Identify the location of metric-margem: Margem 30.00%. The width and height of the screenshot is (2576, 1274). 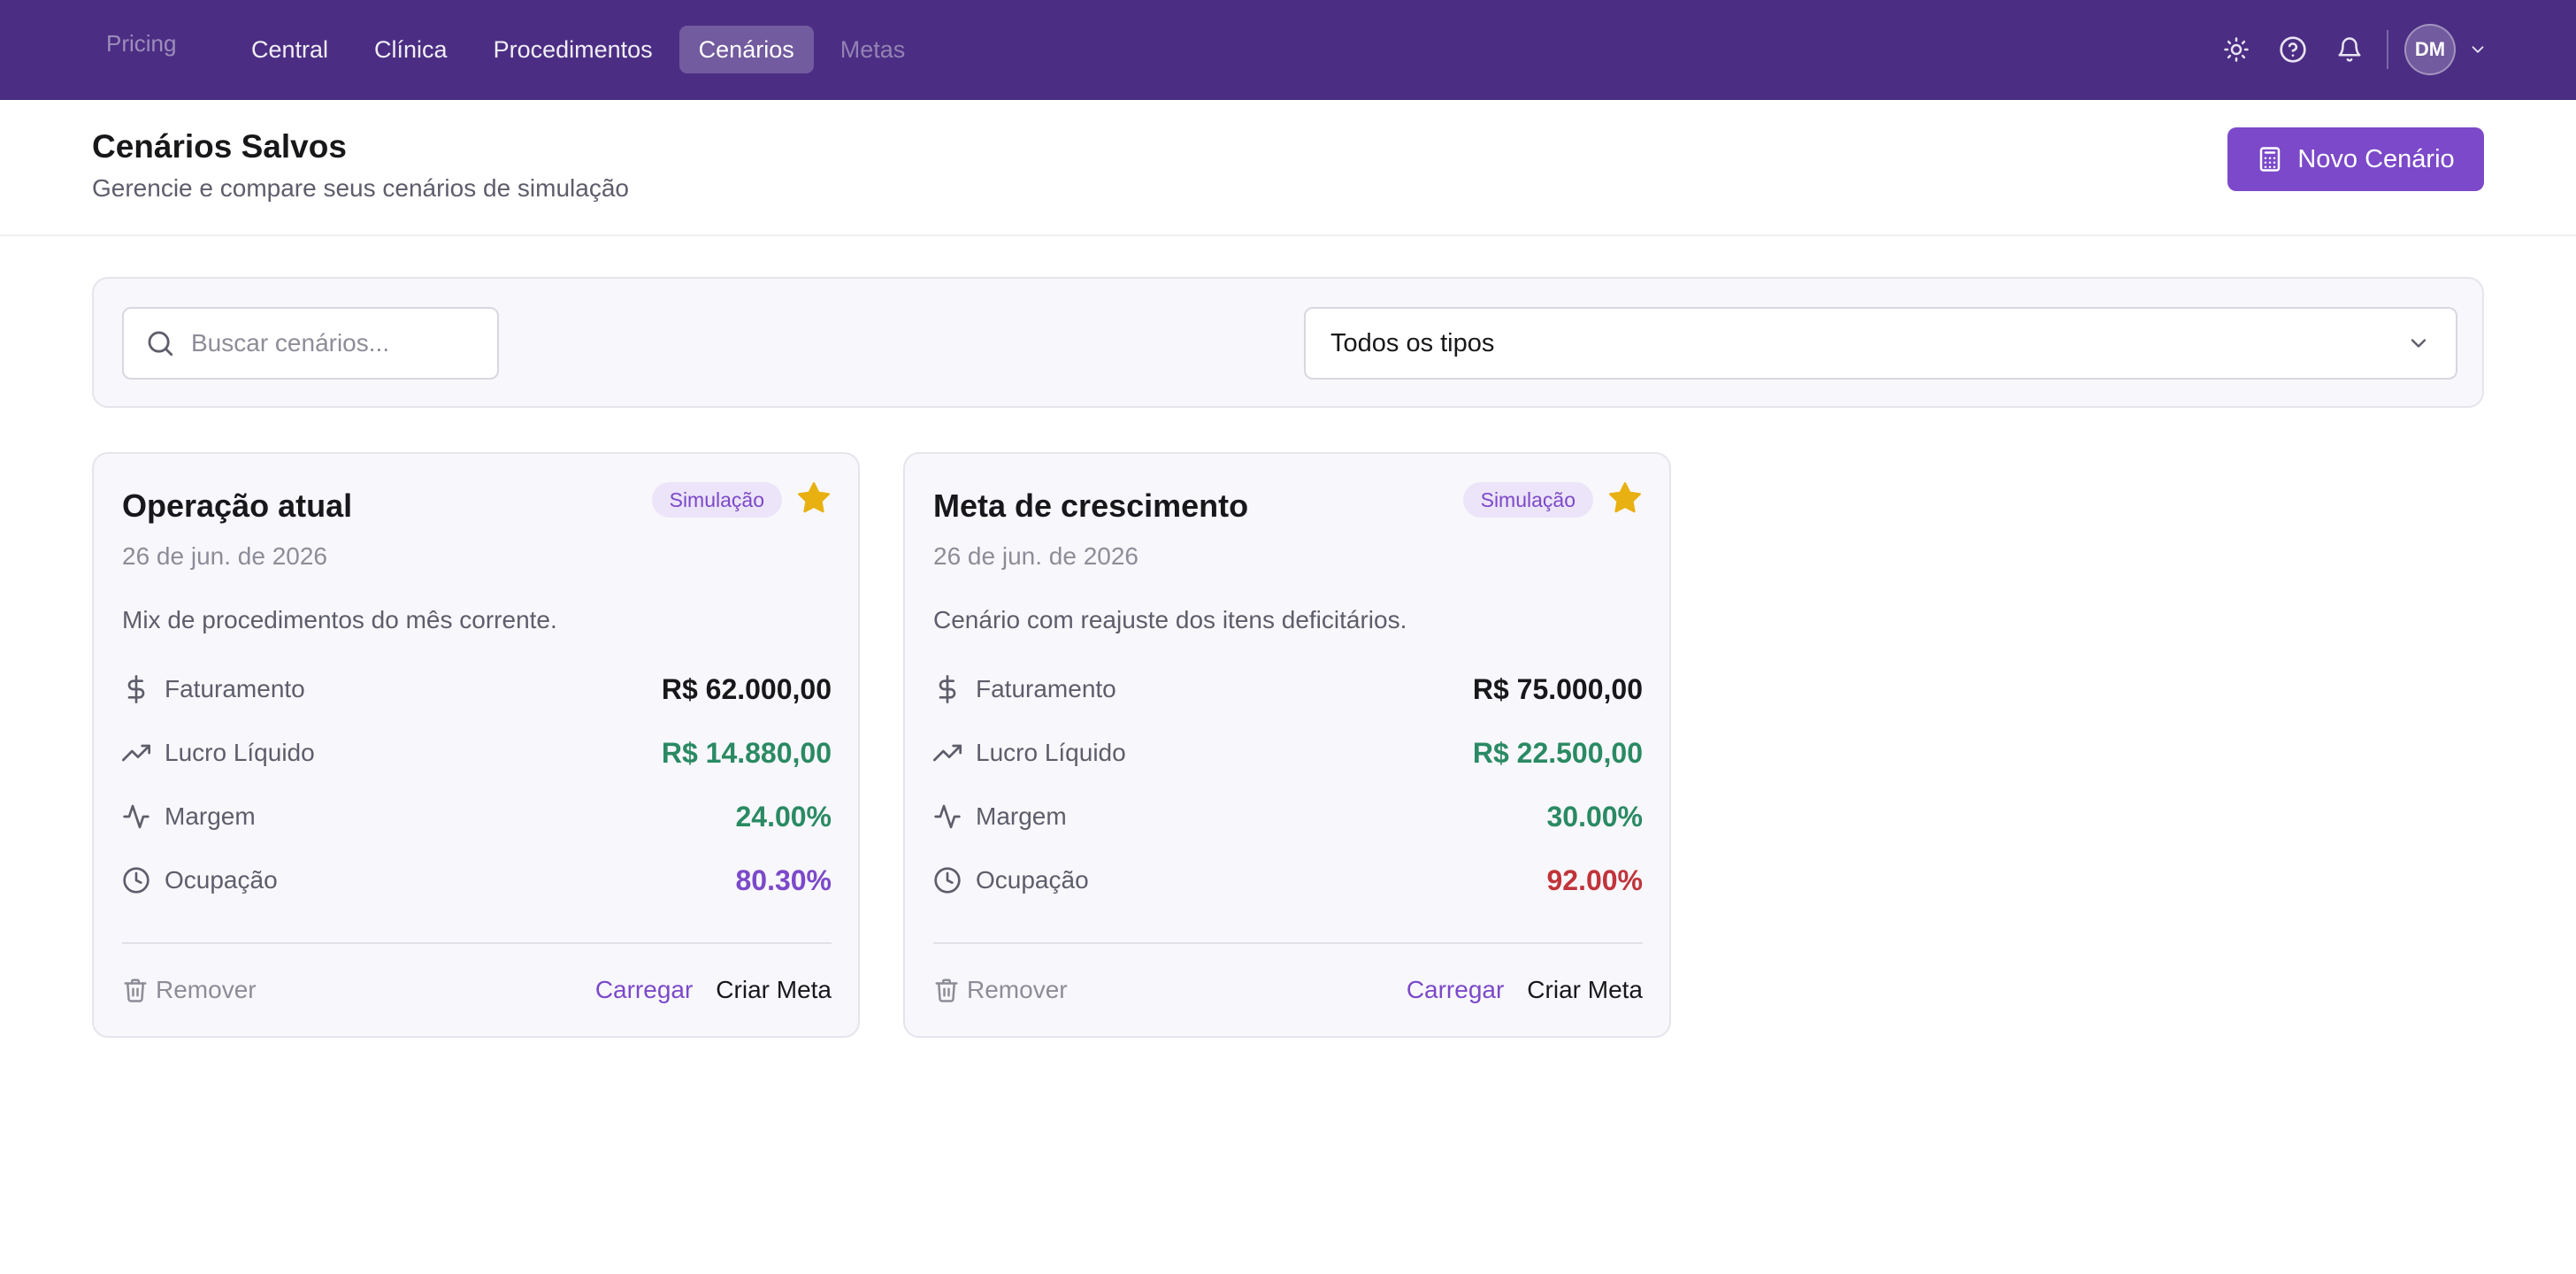
(1288, 816).